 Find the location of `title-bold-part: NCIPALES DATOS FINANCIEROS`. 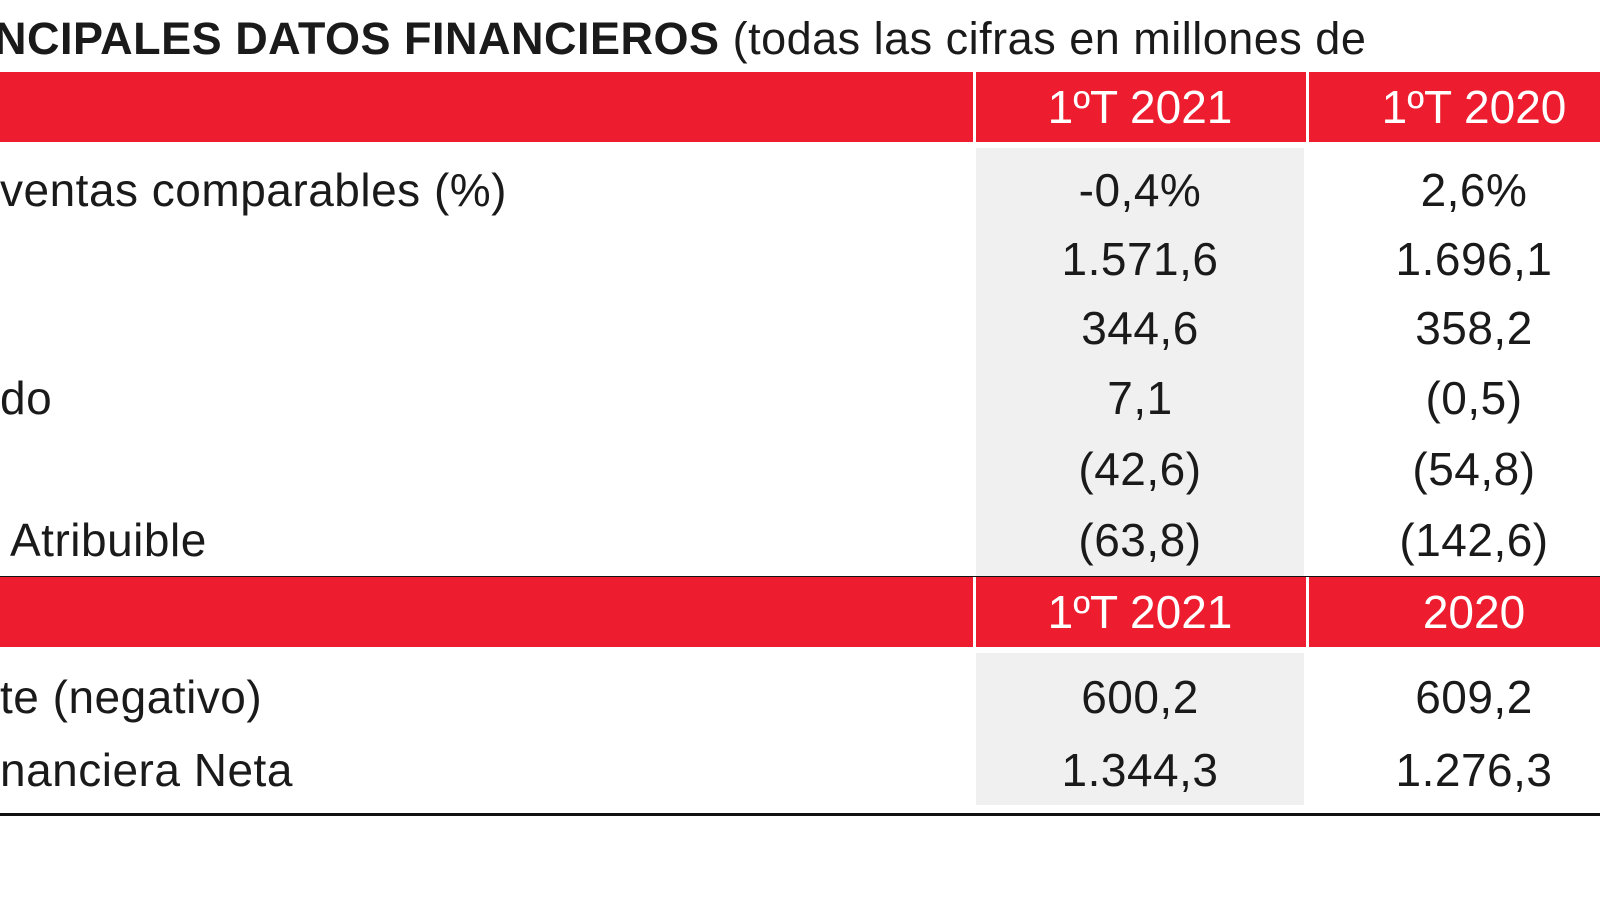

title-bold-part: NCIPALES DATOS FINANCIEROS is located at coordinates (360, 38).